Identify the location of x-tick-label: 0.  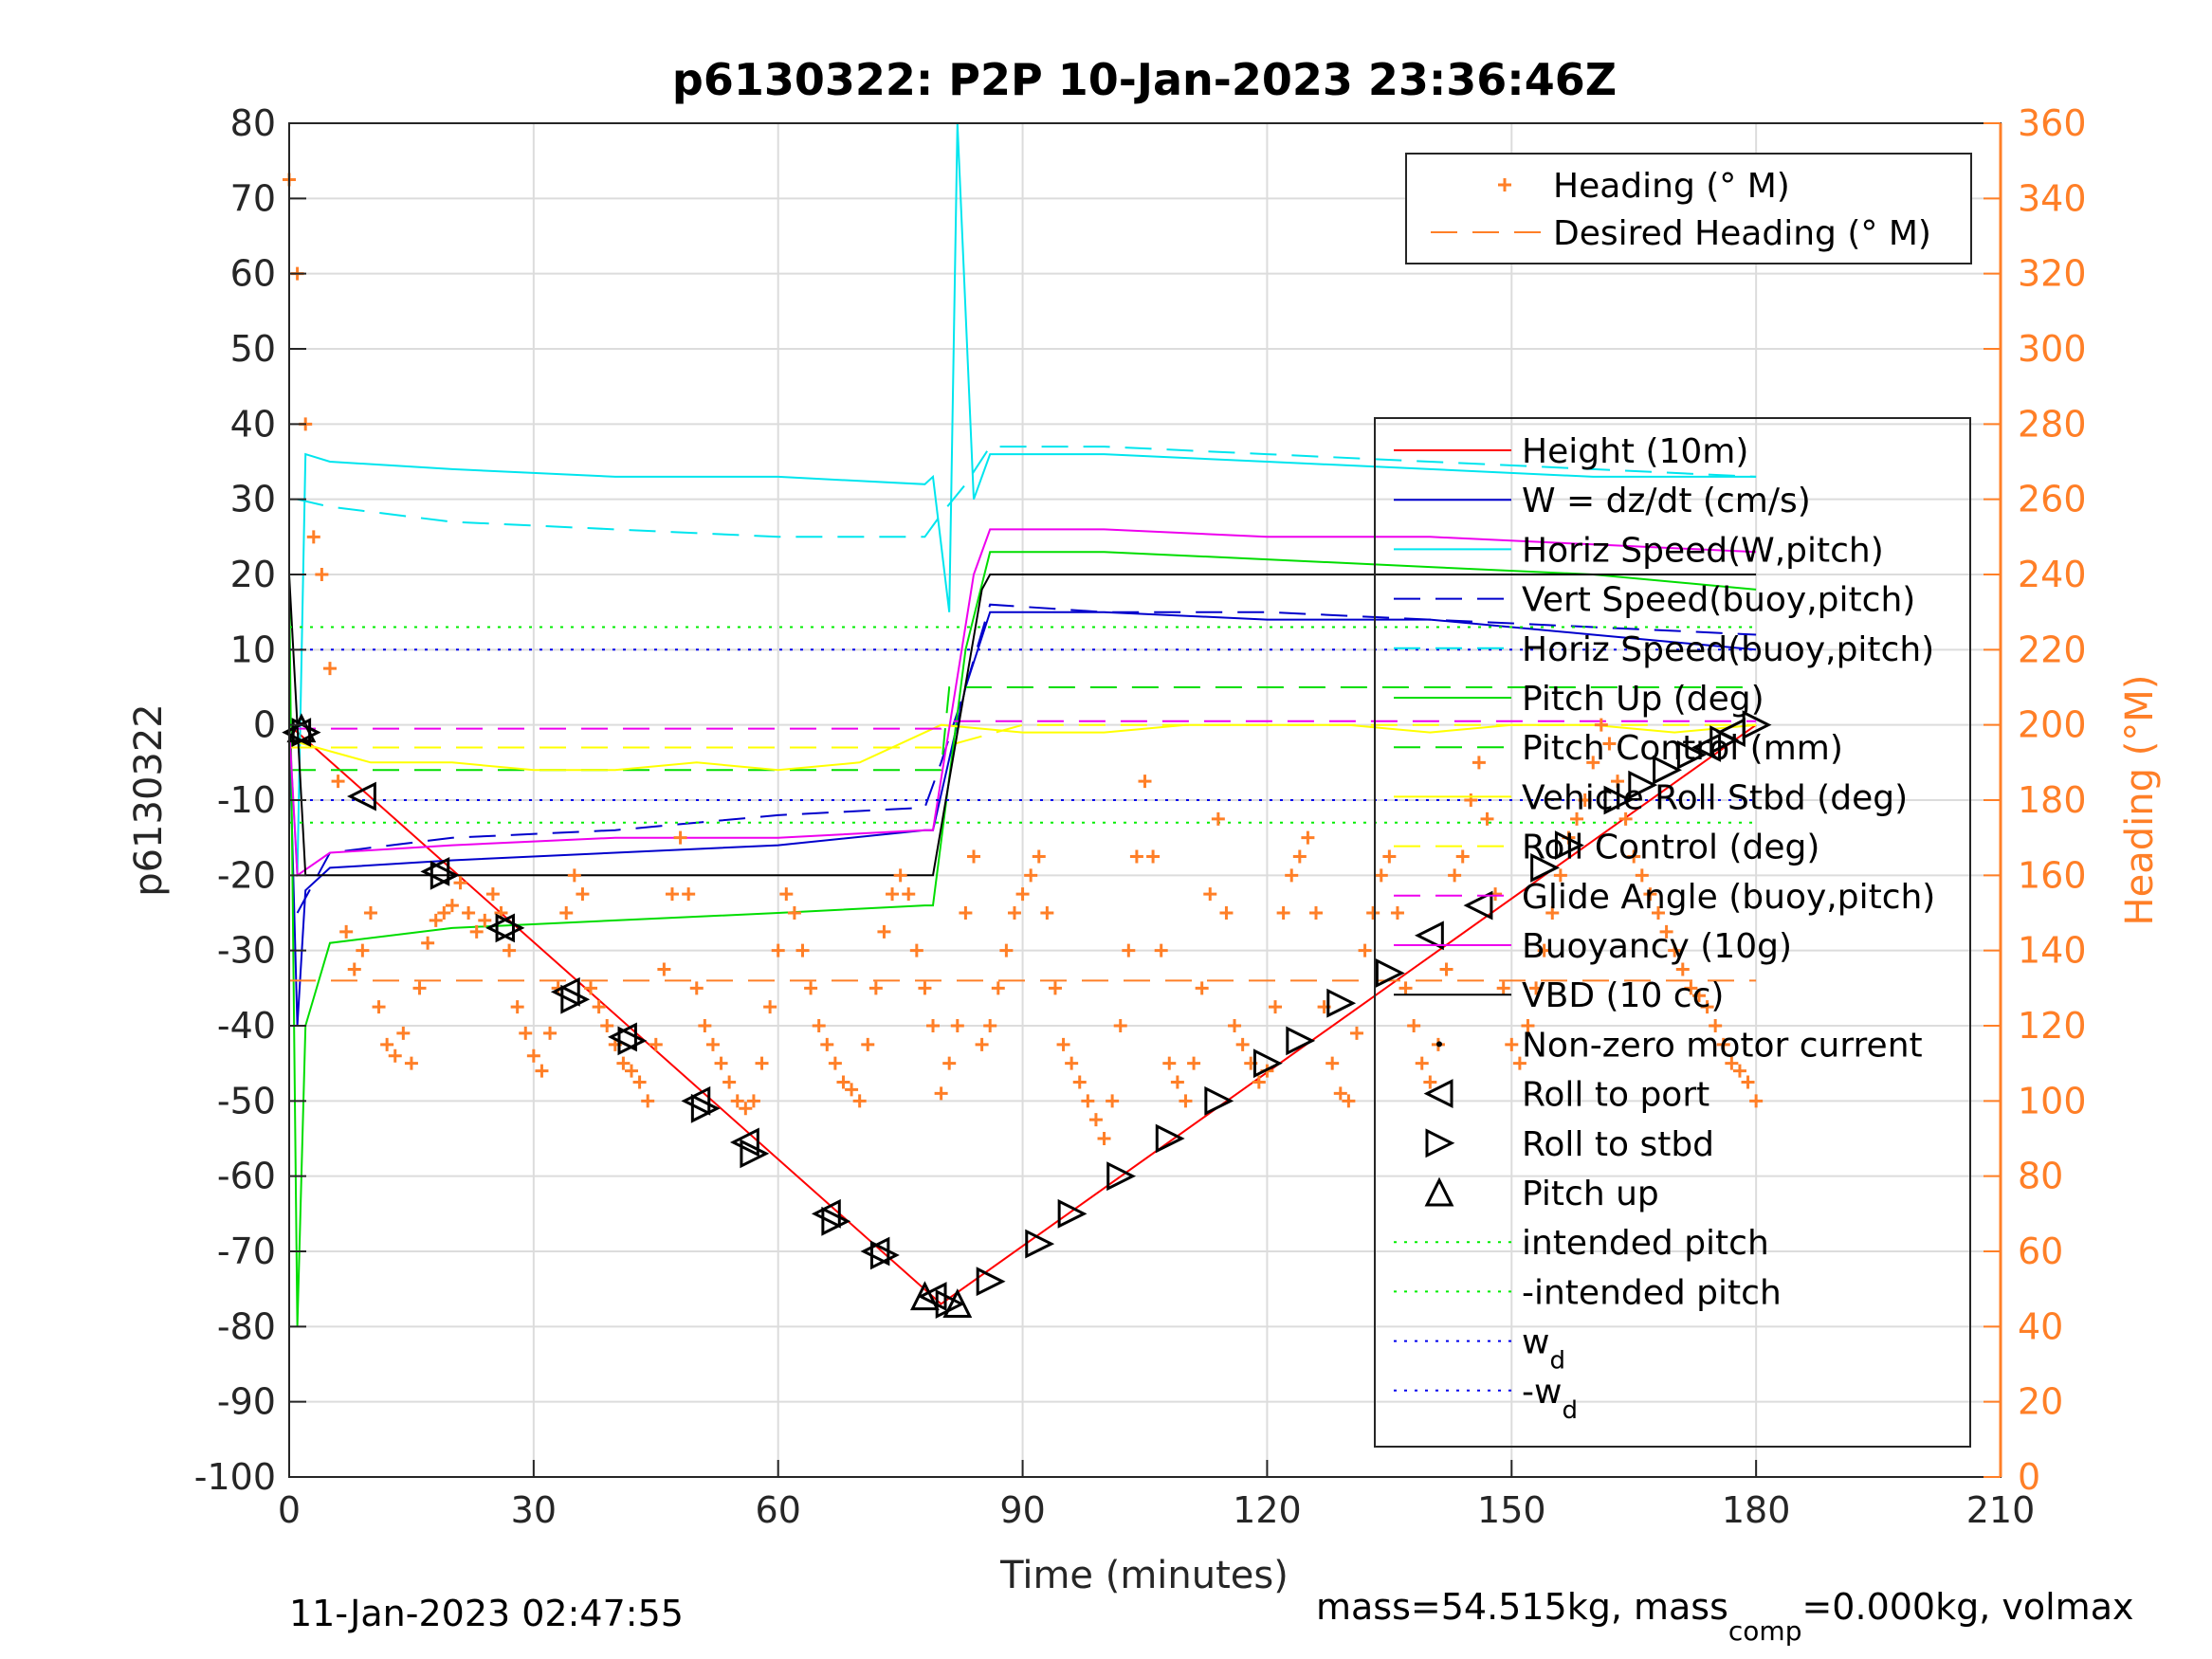
(289, 1510).